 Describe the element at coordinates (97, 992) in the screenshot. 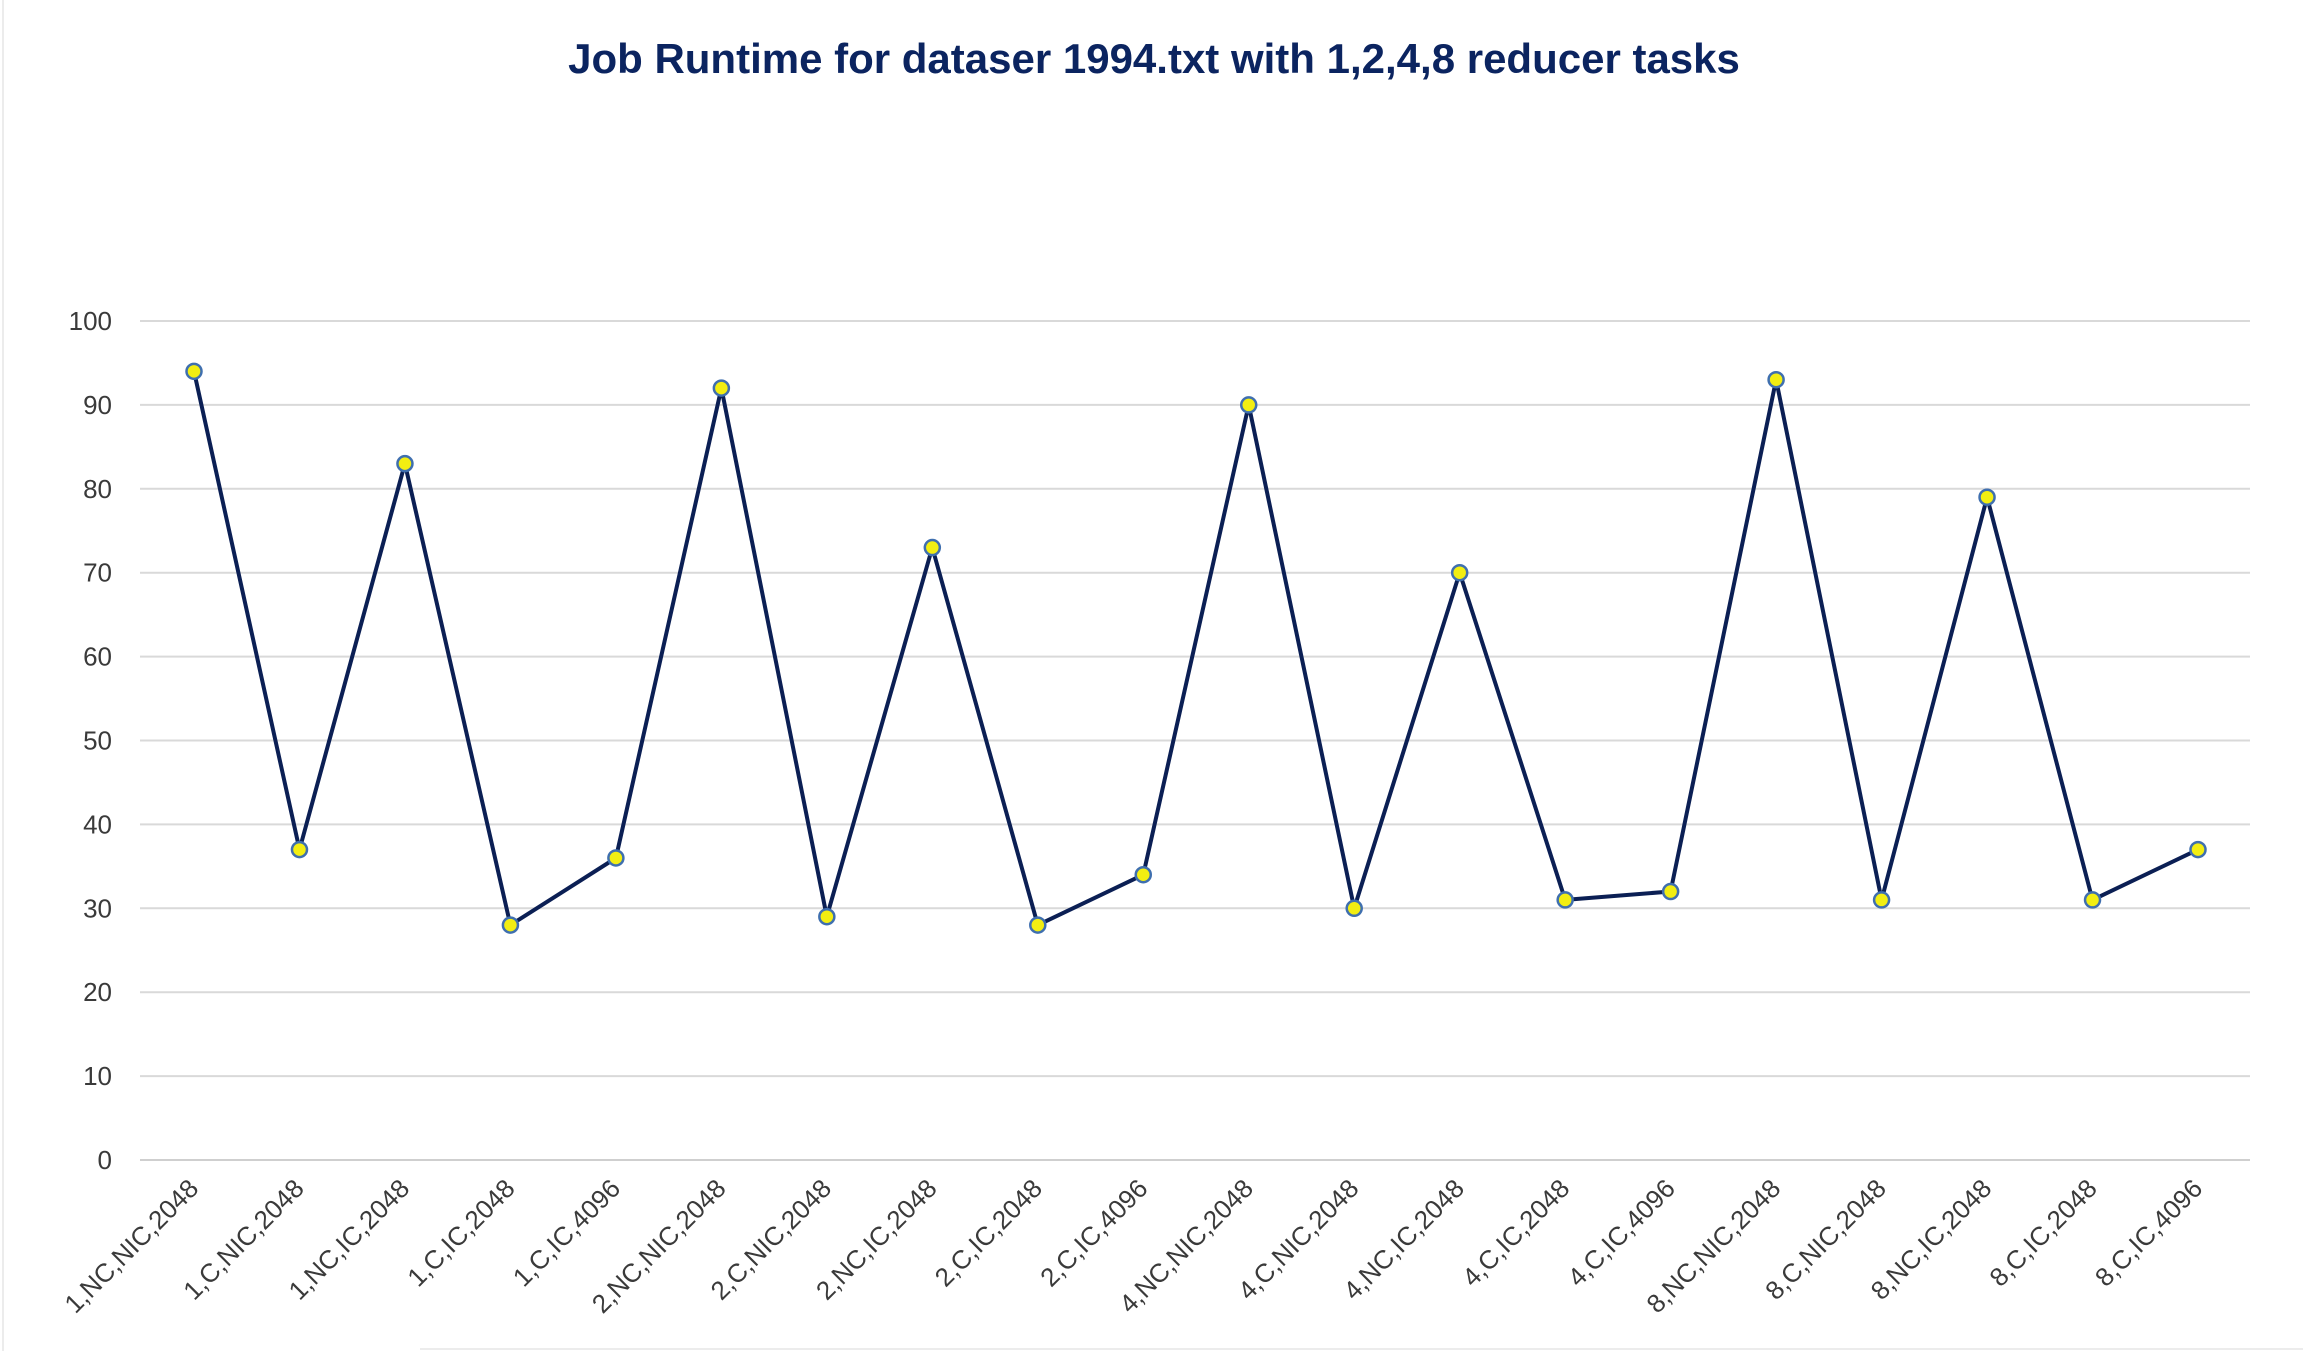

I see `y-tick-label: 20` at that location.